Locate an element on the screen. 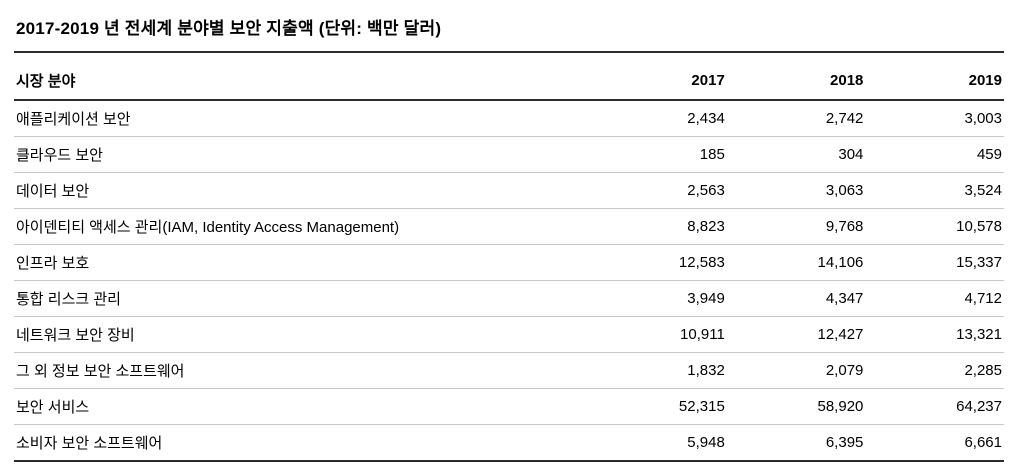 The image size is (1024, 466). row-value-2018: 14,106 is located at coordinates (796, 262).